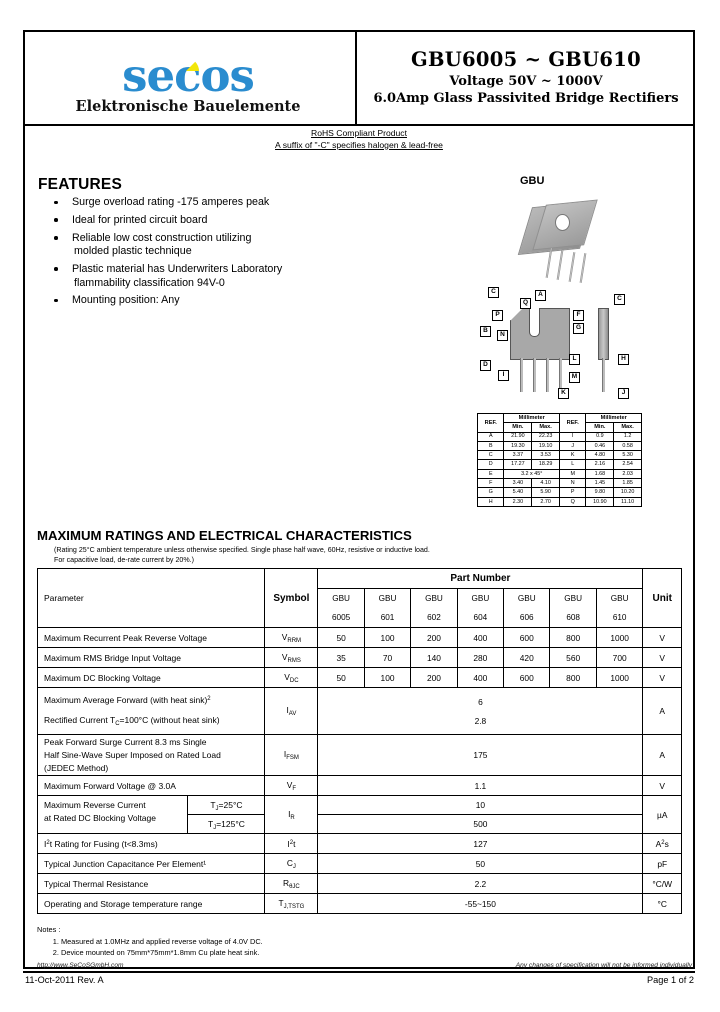  I want to click on row-value: 700, so click(619, 657).